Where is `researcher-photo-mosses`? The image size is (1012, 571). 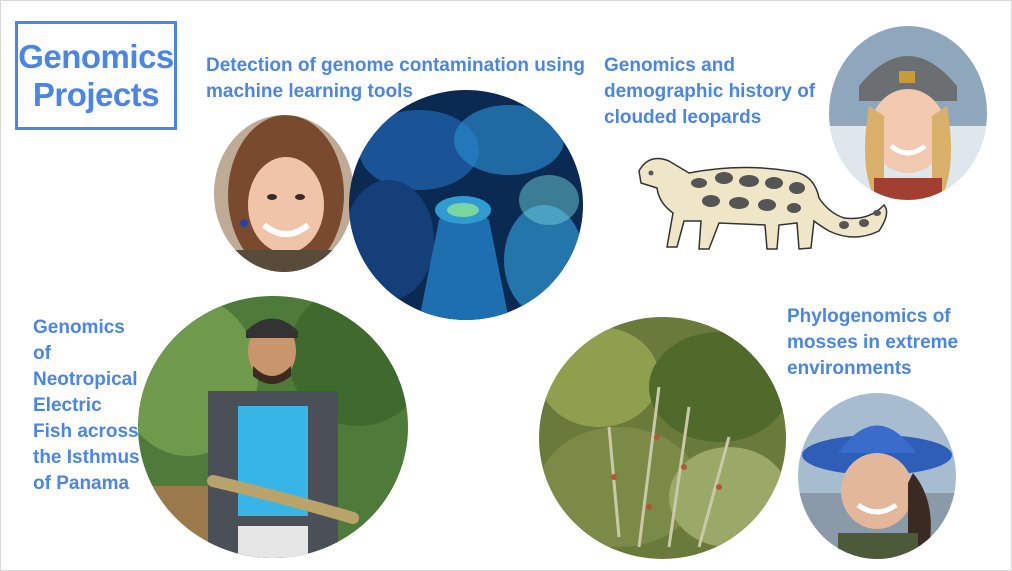
researcher-photo-mosses is located at coordinates (877, 476).